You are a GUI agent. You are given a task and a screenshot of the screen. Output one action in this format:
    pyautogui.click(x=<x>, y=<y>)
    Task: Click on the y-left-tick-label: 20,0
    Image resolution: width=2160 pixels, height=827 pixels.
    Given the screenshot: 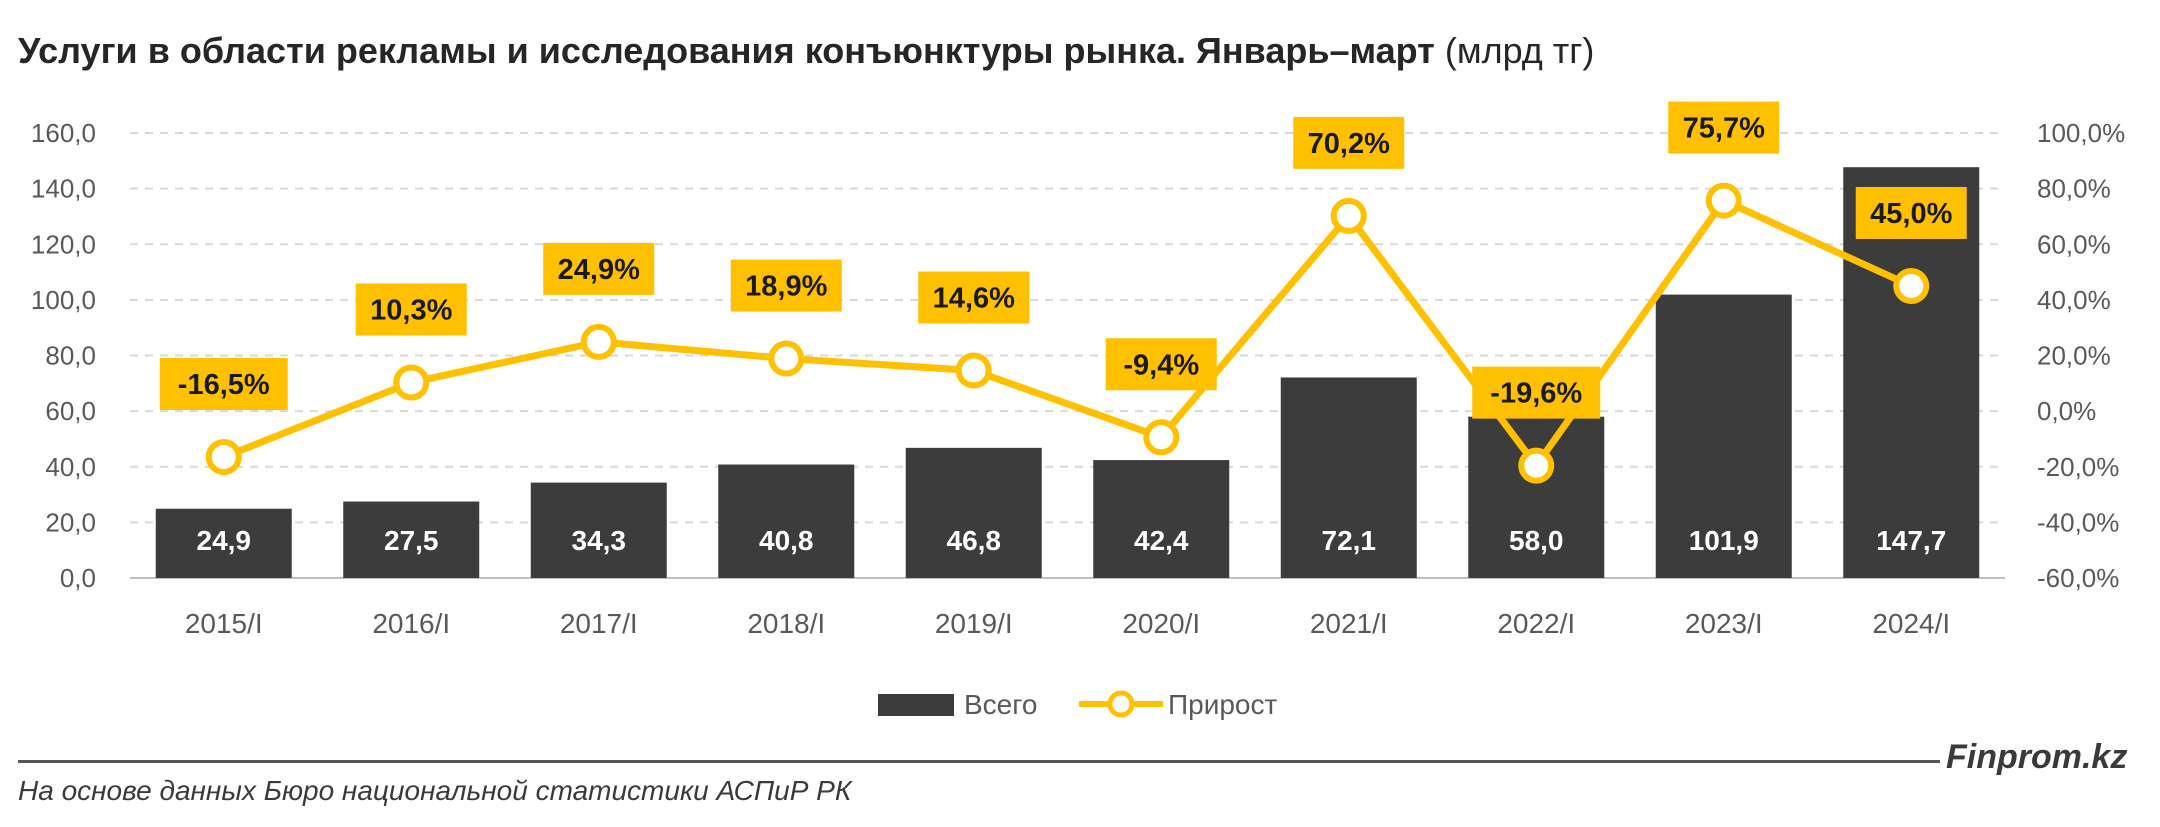 What is the action you would take?
    pyautogui.click(x=70, y=522)
    